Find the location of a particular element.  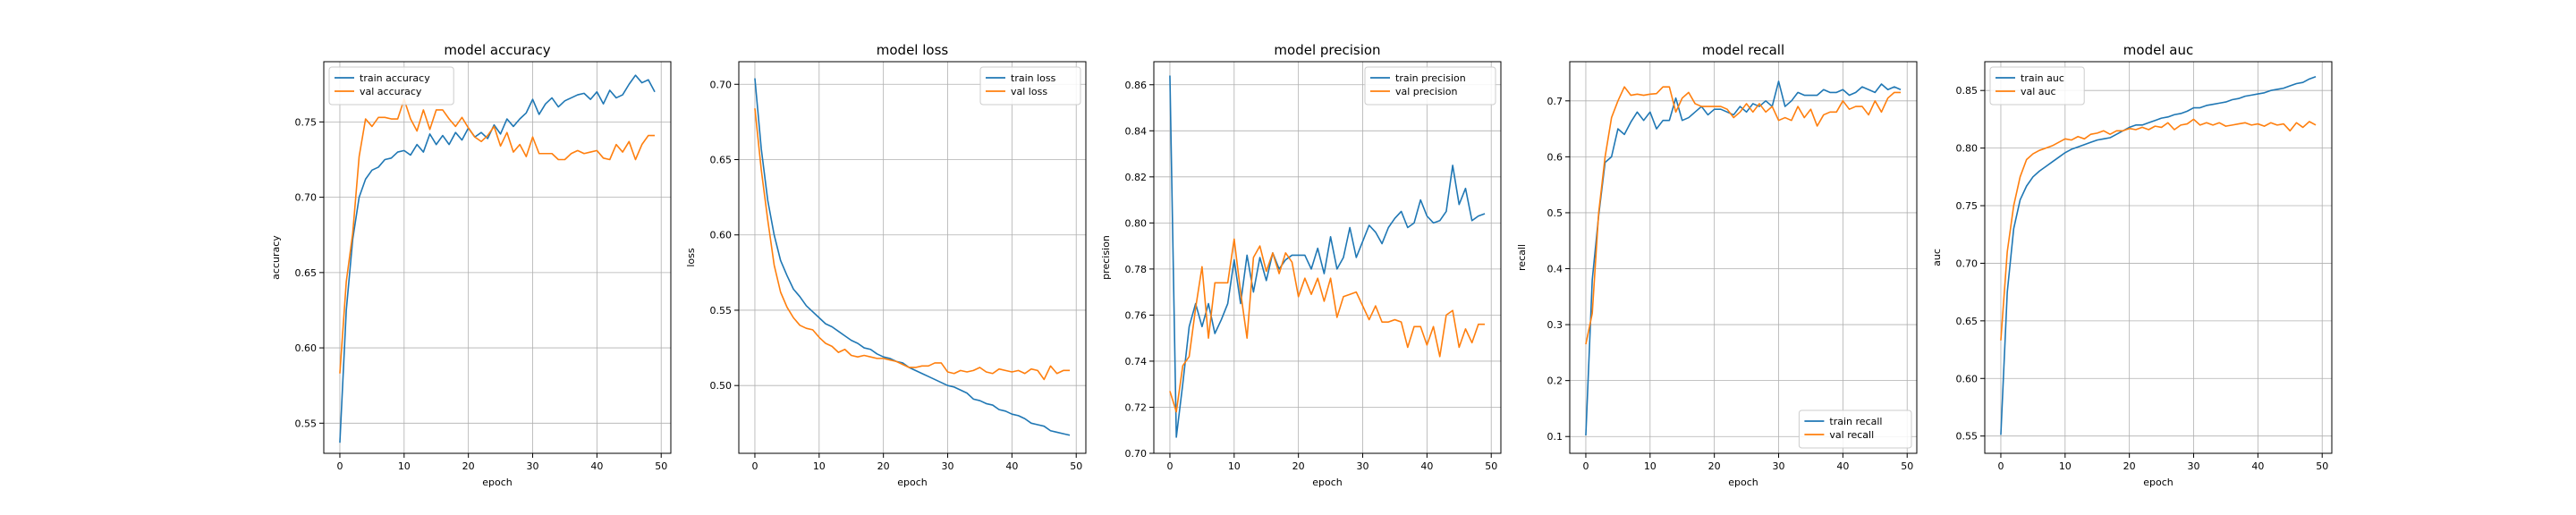

legend-label: train recall is located at coordinates (1855, 421).